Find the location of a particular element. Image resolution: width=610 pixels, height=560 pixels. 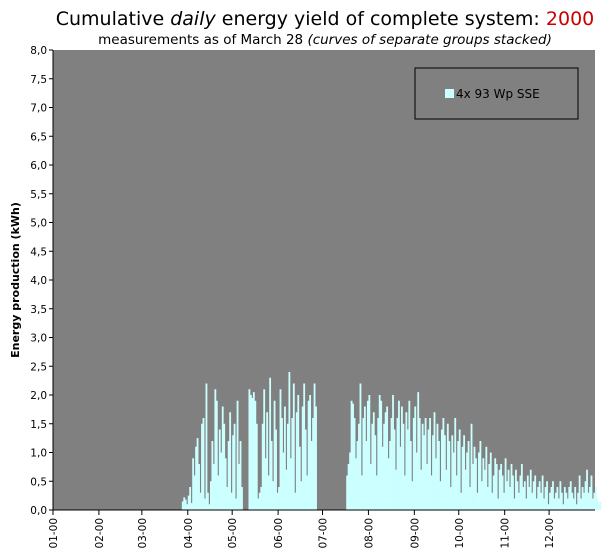

y-tick-label: 3,0 is located at coordinates (38, 339).